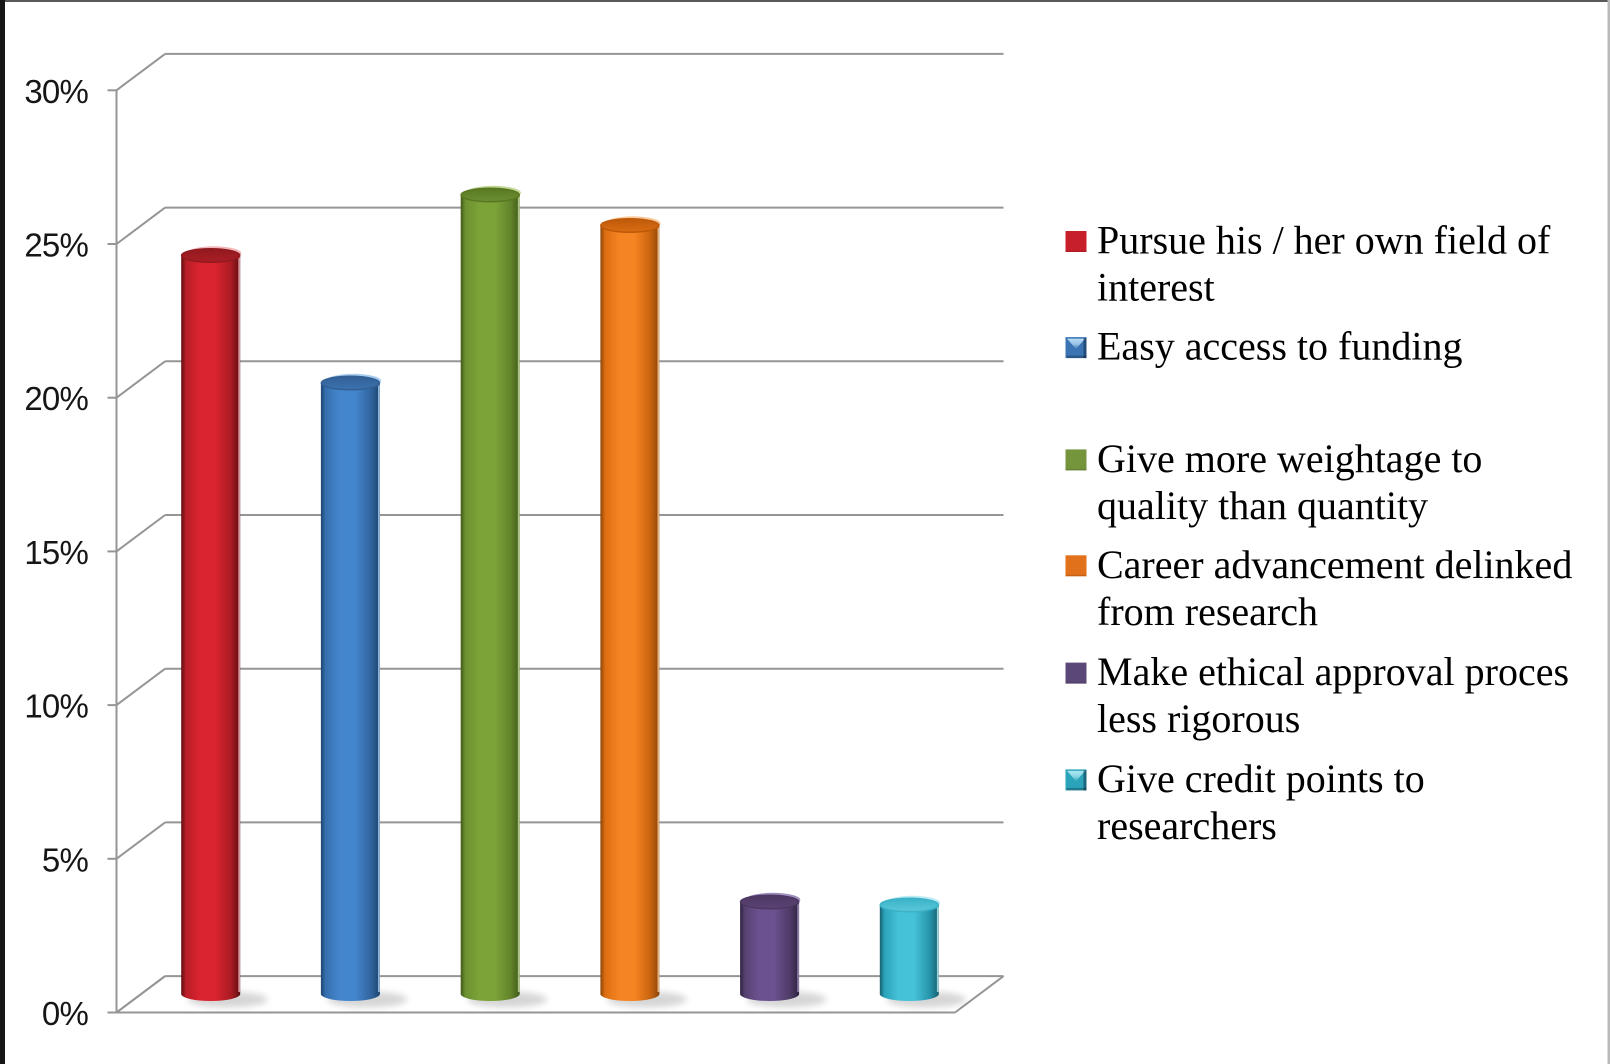  What do you see at coordinates (1187, 825) in the screenshot?
I see `svg-text: researchers` at bounding box center [1187, 825].